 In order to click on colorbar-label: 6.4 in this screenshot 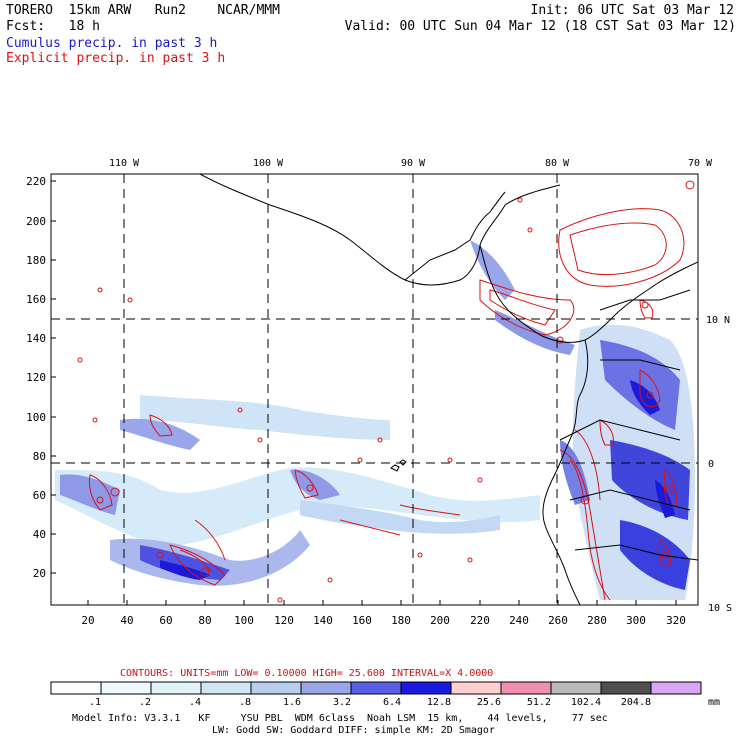, I will do `click(392, 702)`.